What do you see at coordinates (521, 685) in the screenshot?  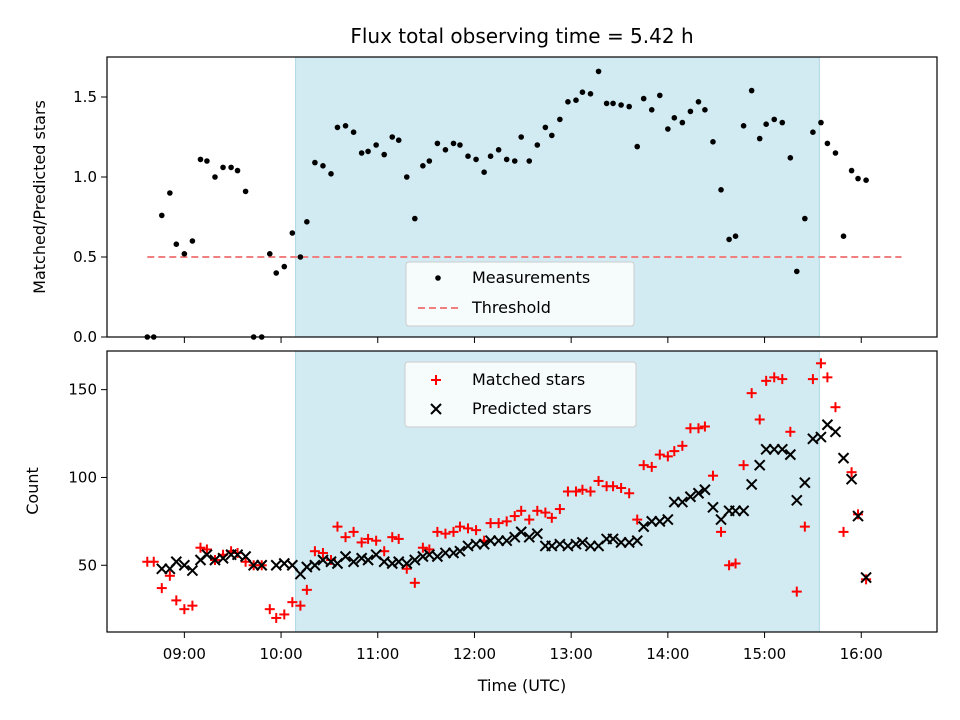 I see `x-axis-label: Time (UTC)` at bounding box center [521, 685].